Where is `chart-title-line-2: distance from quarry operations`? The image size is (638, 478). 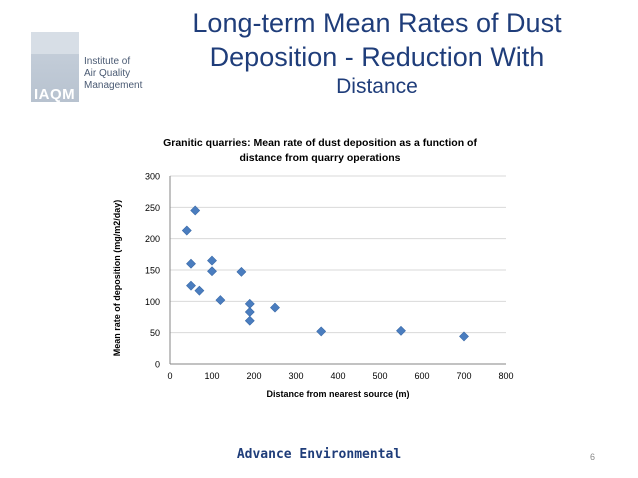
chart-title-line-2: distance from quarry operations is located at coordinates (320, 158).